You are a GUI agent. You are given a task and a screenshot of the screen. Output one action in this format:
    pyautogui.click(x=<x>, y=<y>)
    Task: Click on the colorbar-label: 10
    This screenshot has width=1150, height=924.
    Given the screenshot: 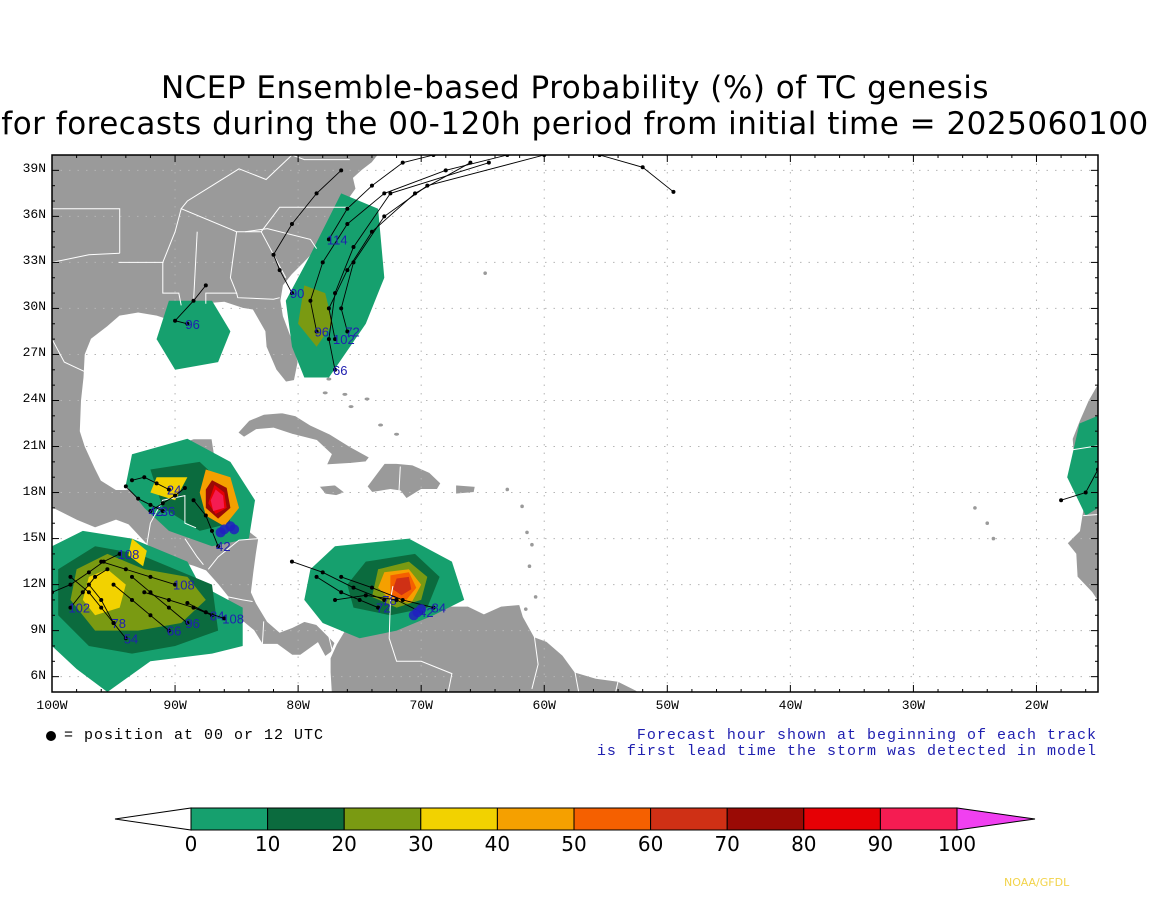 What is the action you would take?
    pyautogui.click(x=267, y=844)
    